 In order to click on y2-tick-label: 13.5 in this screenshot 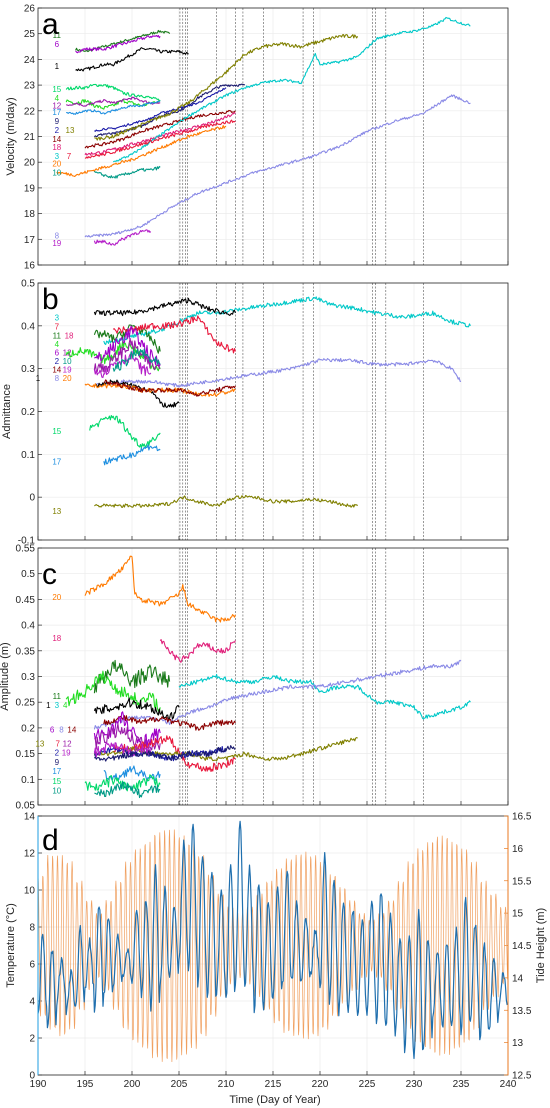, I will do `click(522, 1011)`.